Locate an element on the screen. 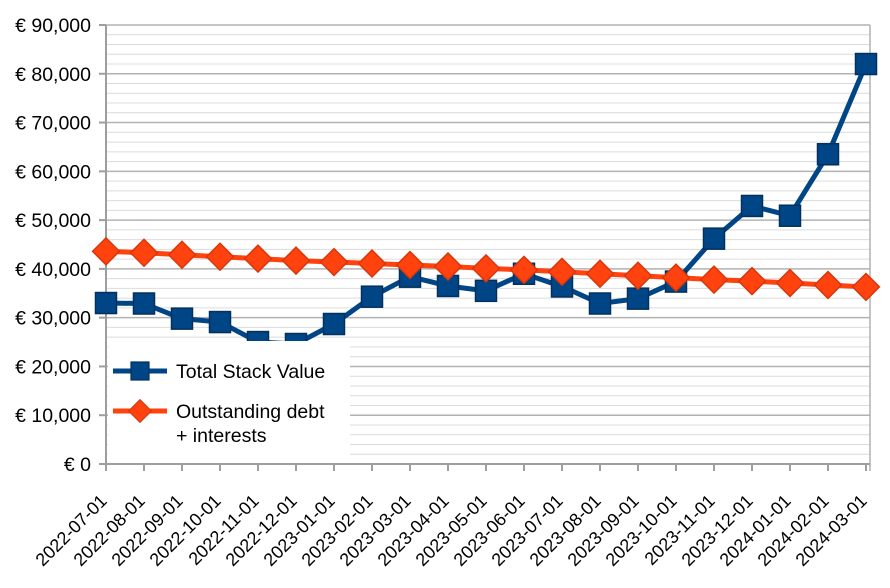 Image resolution: width=890 pixels, height=588 pixels. legend-box is located at coordinates (229, 399).